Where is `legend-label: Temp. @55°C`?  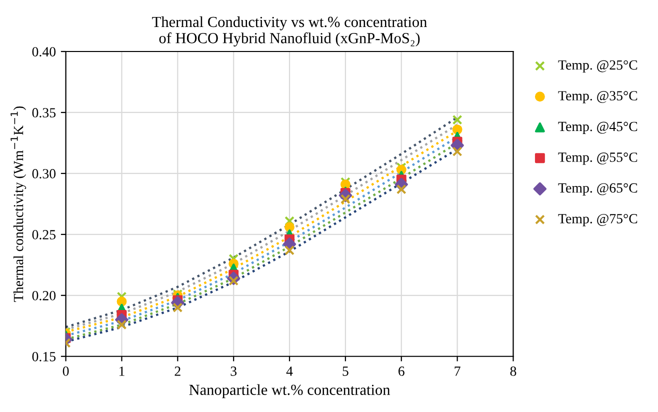
legend-label: Temp. @55°C is located at coordinates (598, 158).